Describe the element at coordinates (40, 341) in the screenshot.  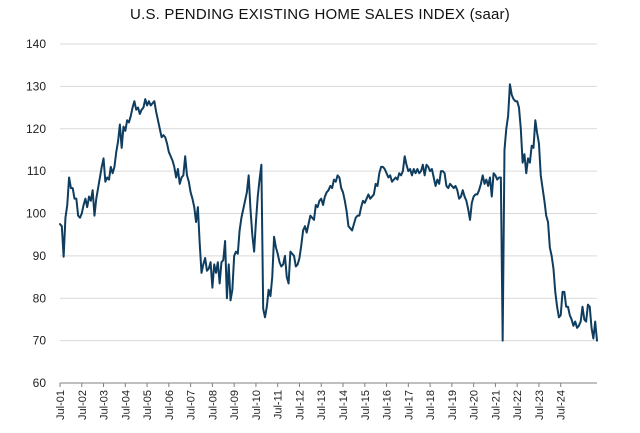
I see `y-tick-label: 70` at that location.